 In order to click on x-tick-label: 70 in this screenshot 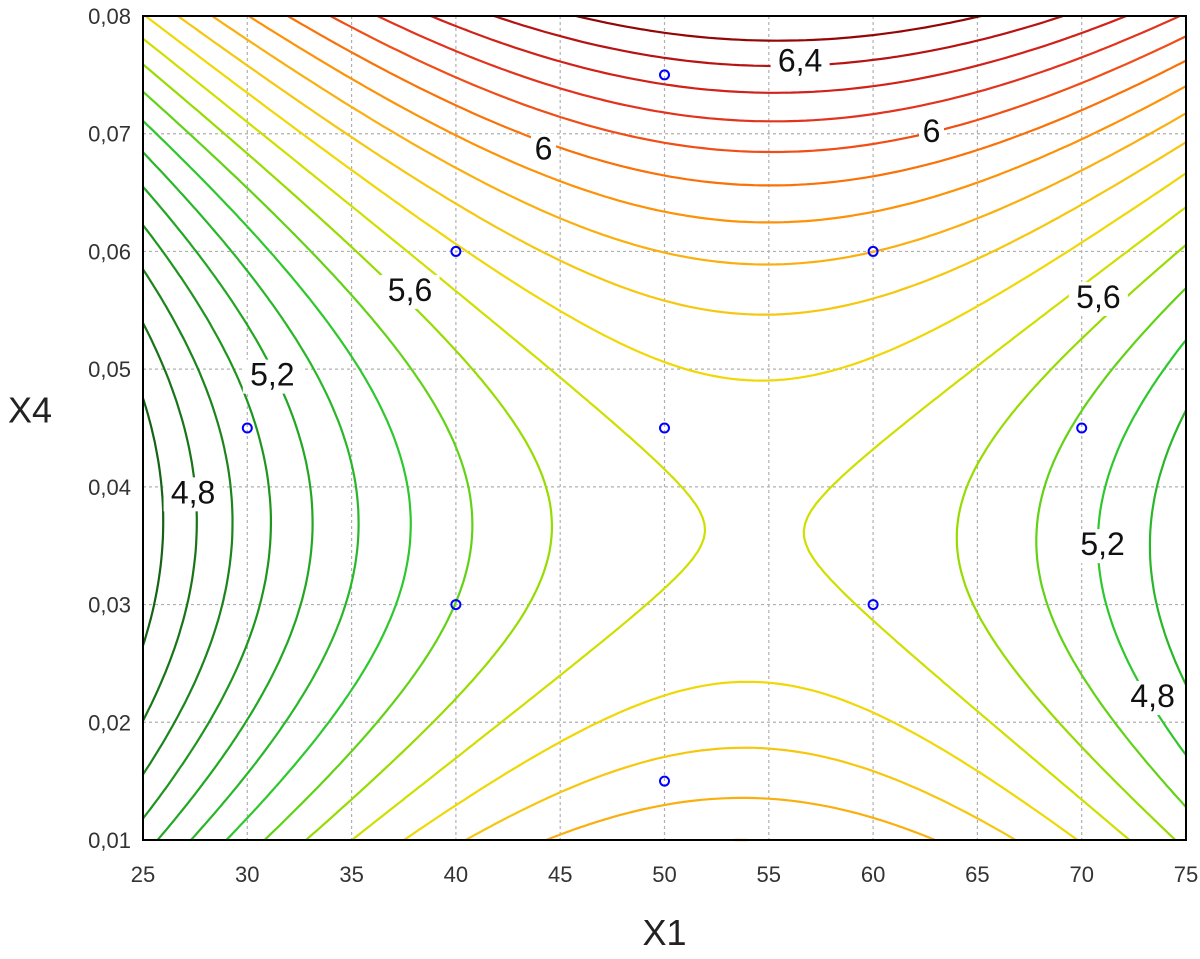, I will do `click(1081, 874)`.